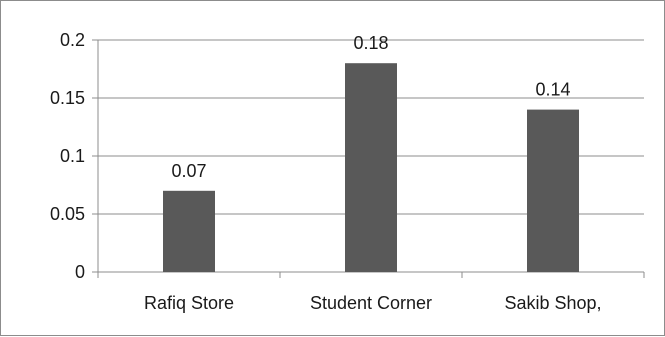 Image resolution: width=665 pixels, height=337 pixels. What do you see at coordinates (189, 303) in the screenshot?
I see `x-tick-label: Rafiq Store` at bounding box center [189, 303].